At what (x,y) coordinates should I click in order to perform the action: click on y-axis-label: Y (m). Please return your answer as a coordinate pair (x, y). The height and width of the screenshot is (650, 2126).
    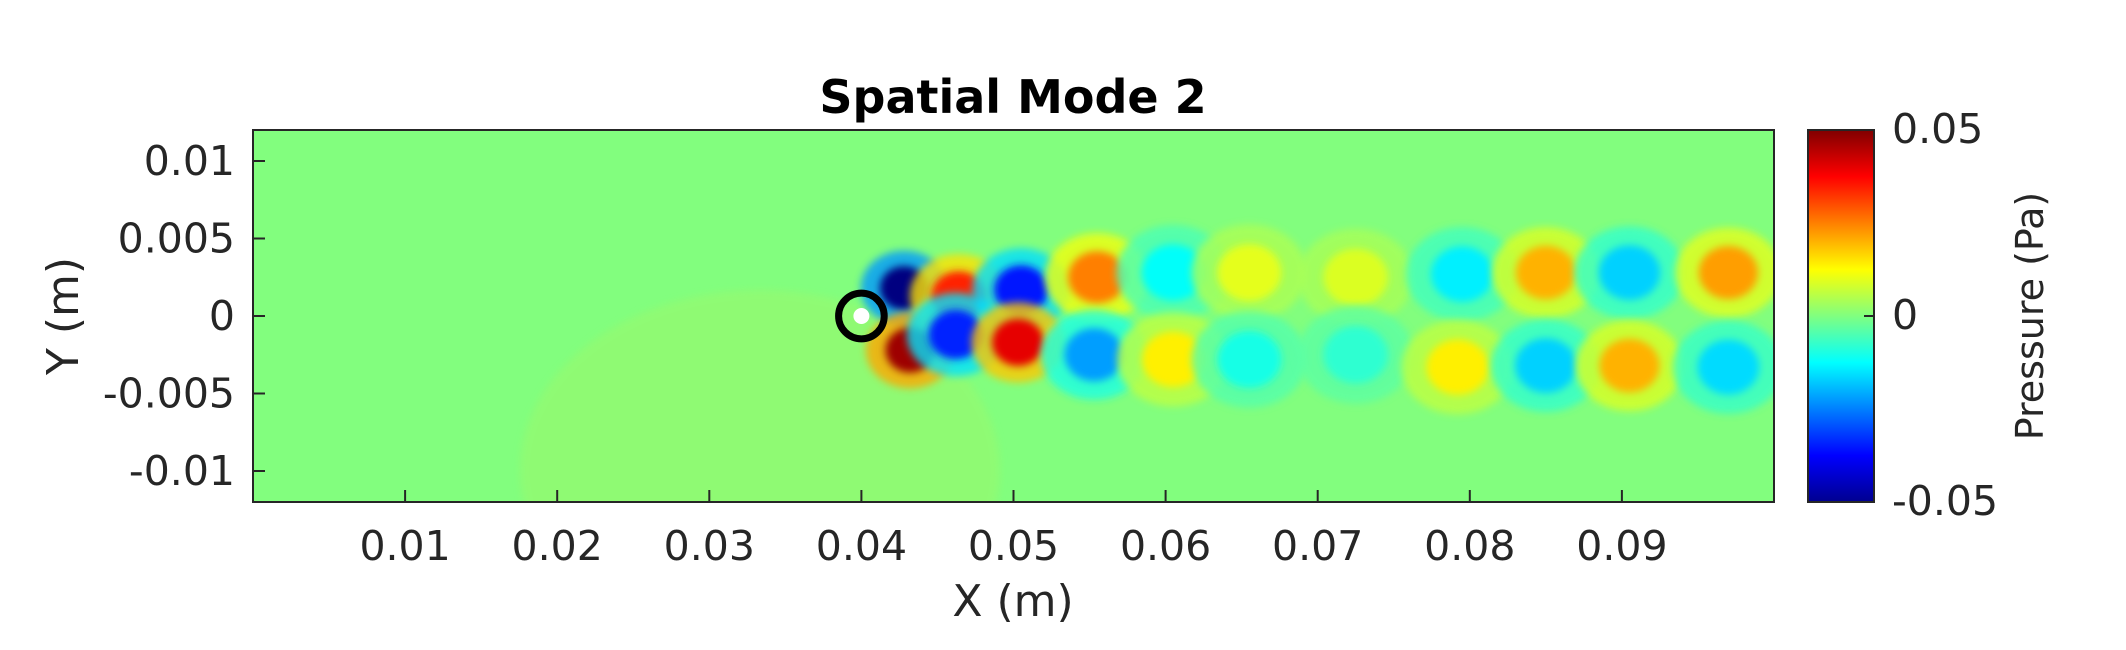
    Looking at the image, I should click on (63, 316).